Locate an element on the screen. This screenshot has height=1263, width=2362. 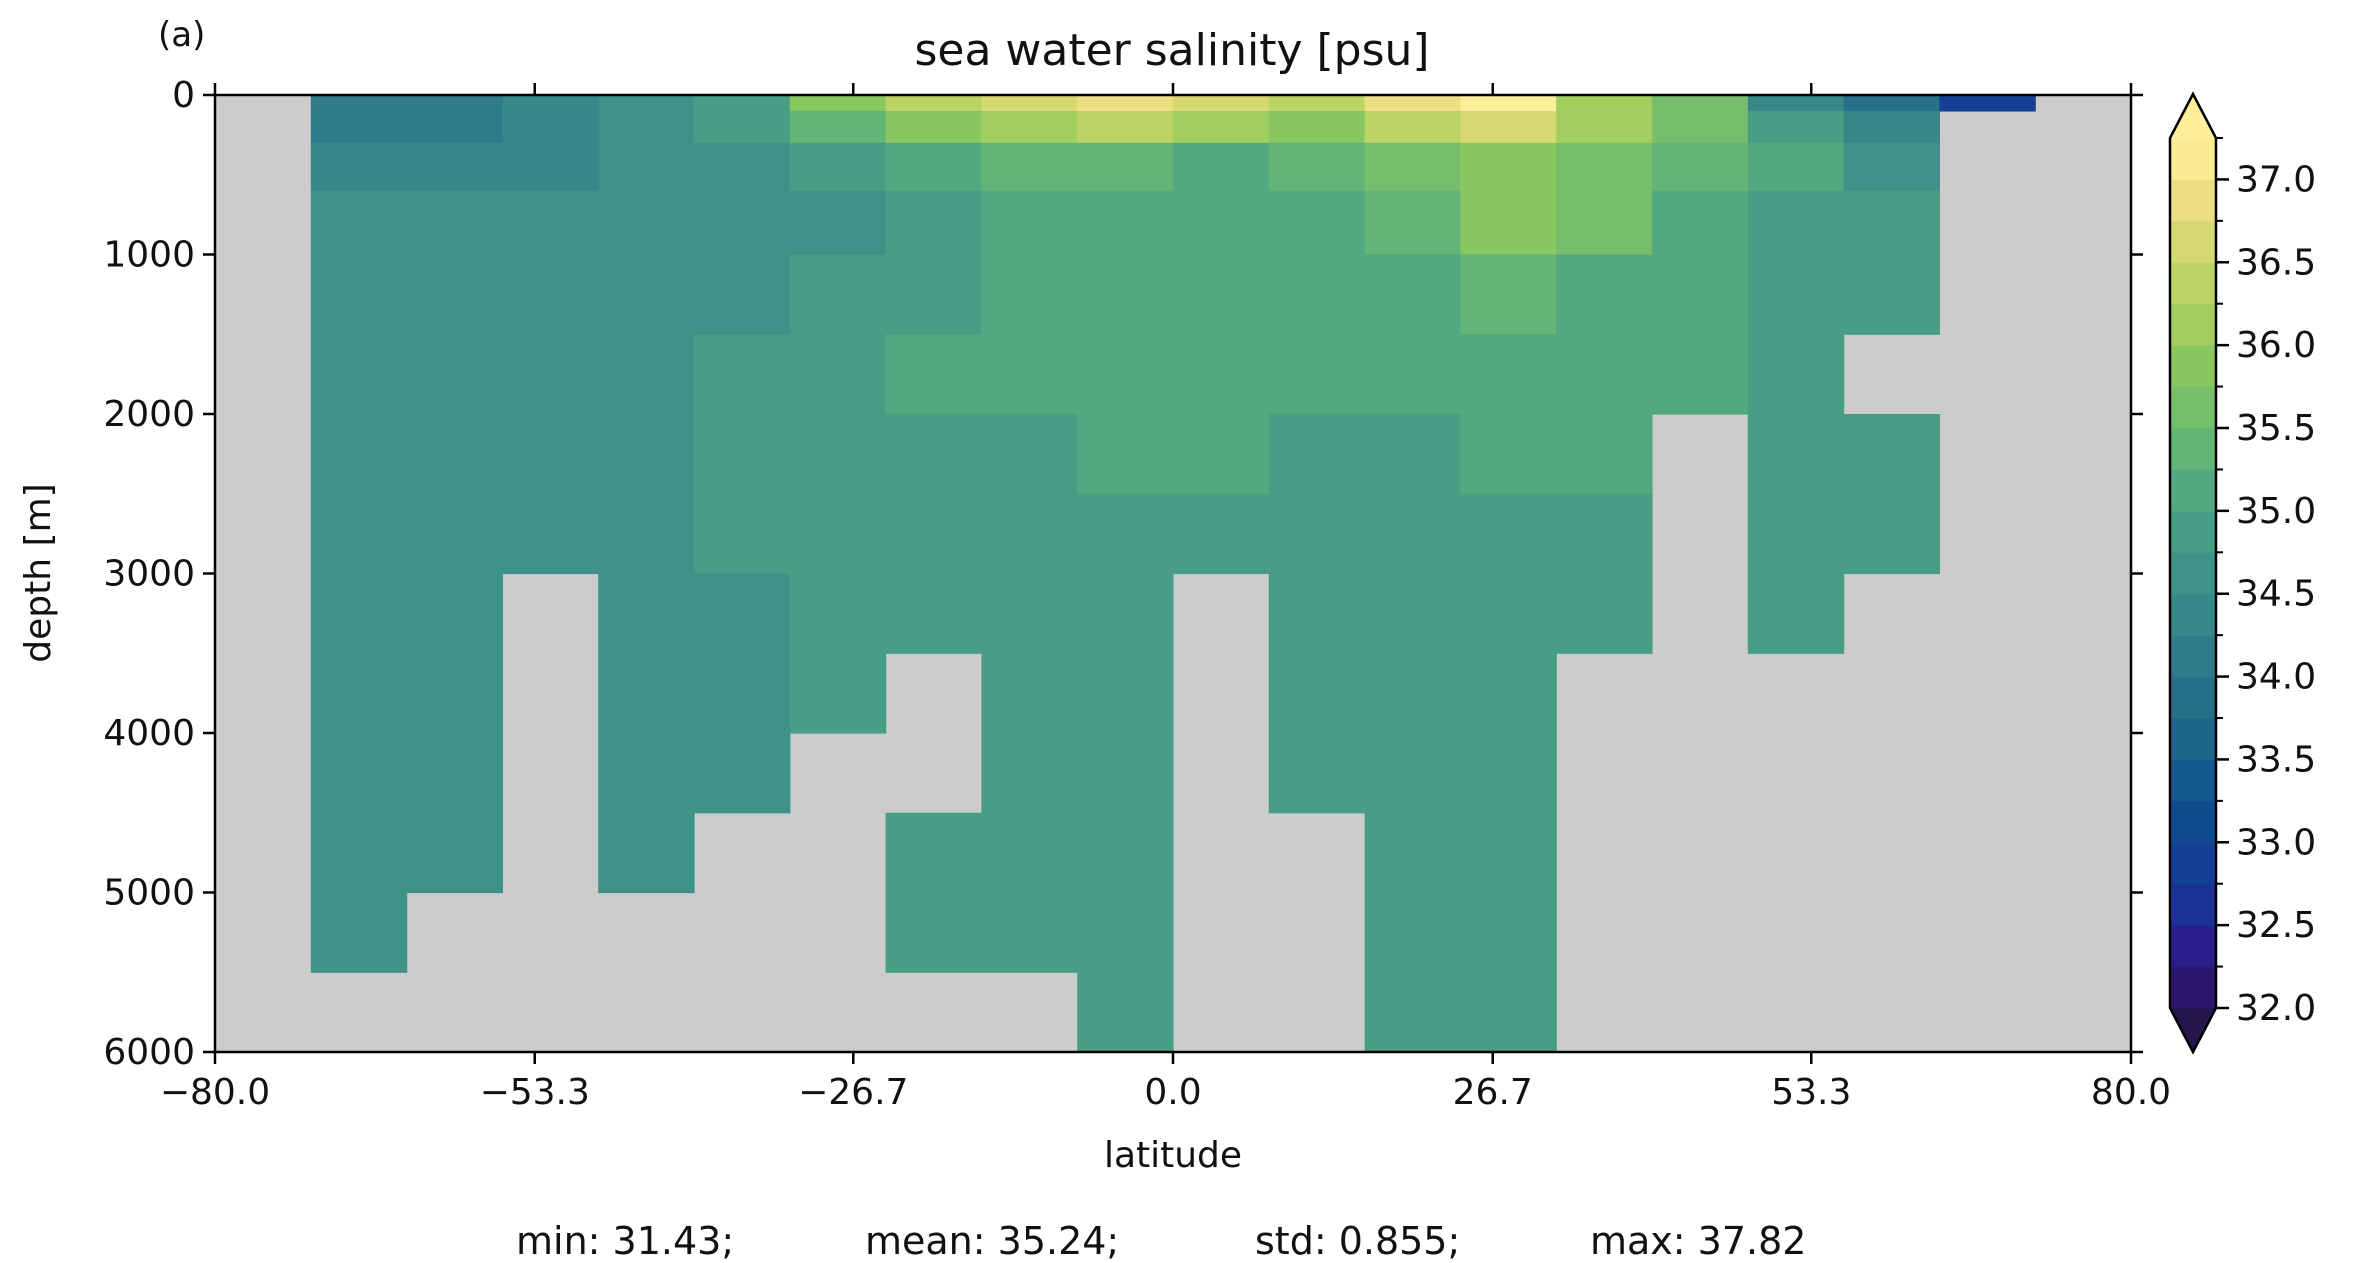
colorbar-tick-label: 34.5 is located at coordinates (2276, 594).